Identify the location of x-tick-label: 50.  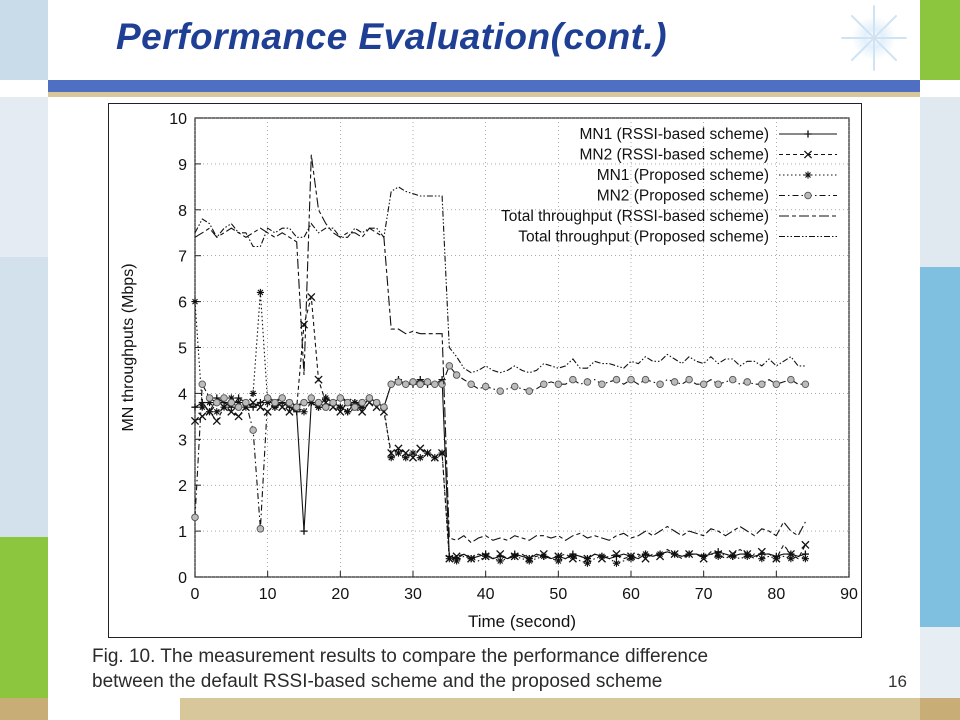
(558, 594).